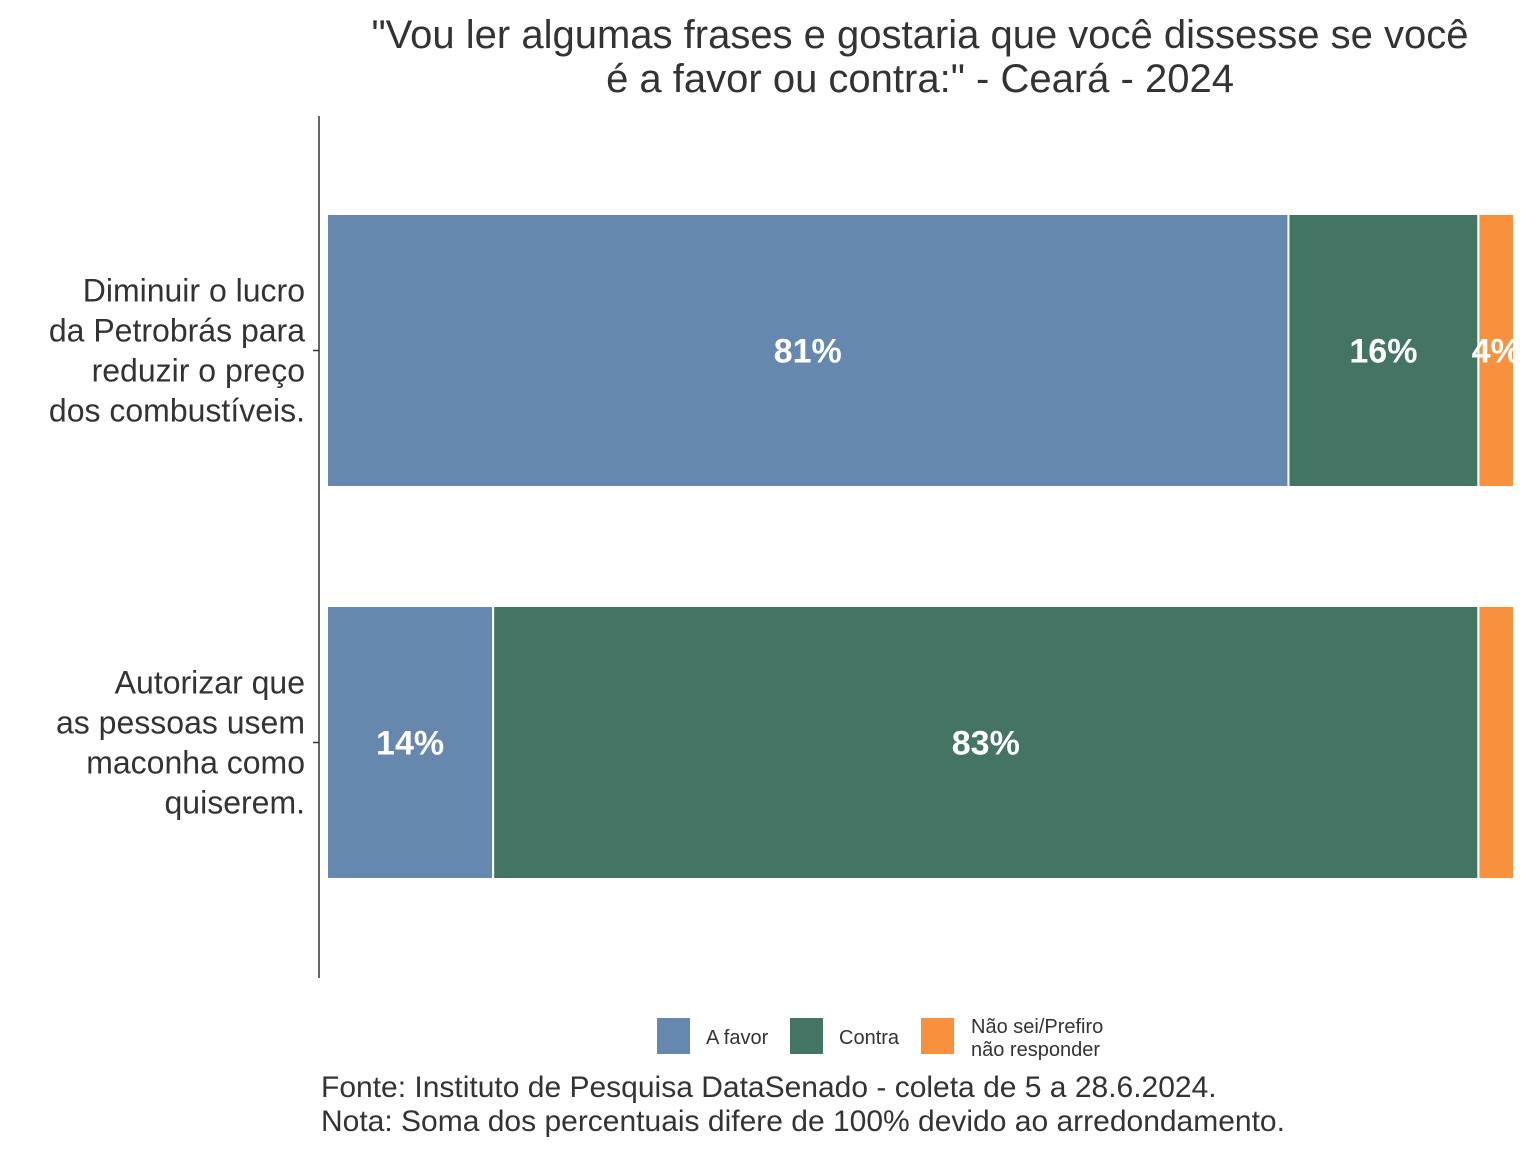 The image size is (1536, 1152). Describe the element at coordinates (177, 411) in the screenshot. I see `category-label-line: dos combustíveis.` at that location.